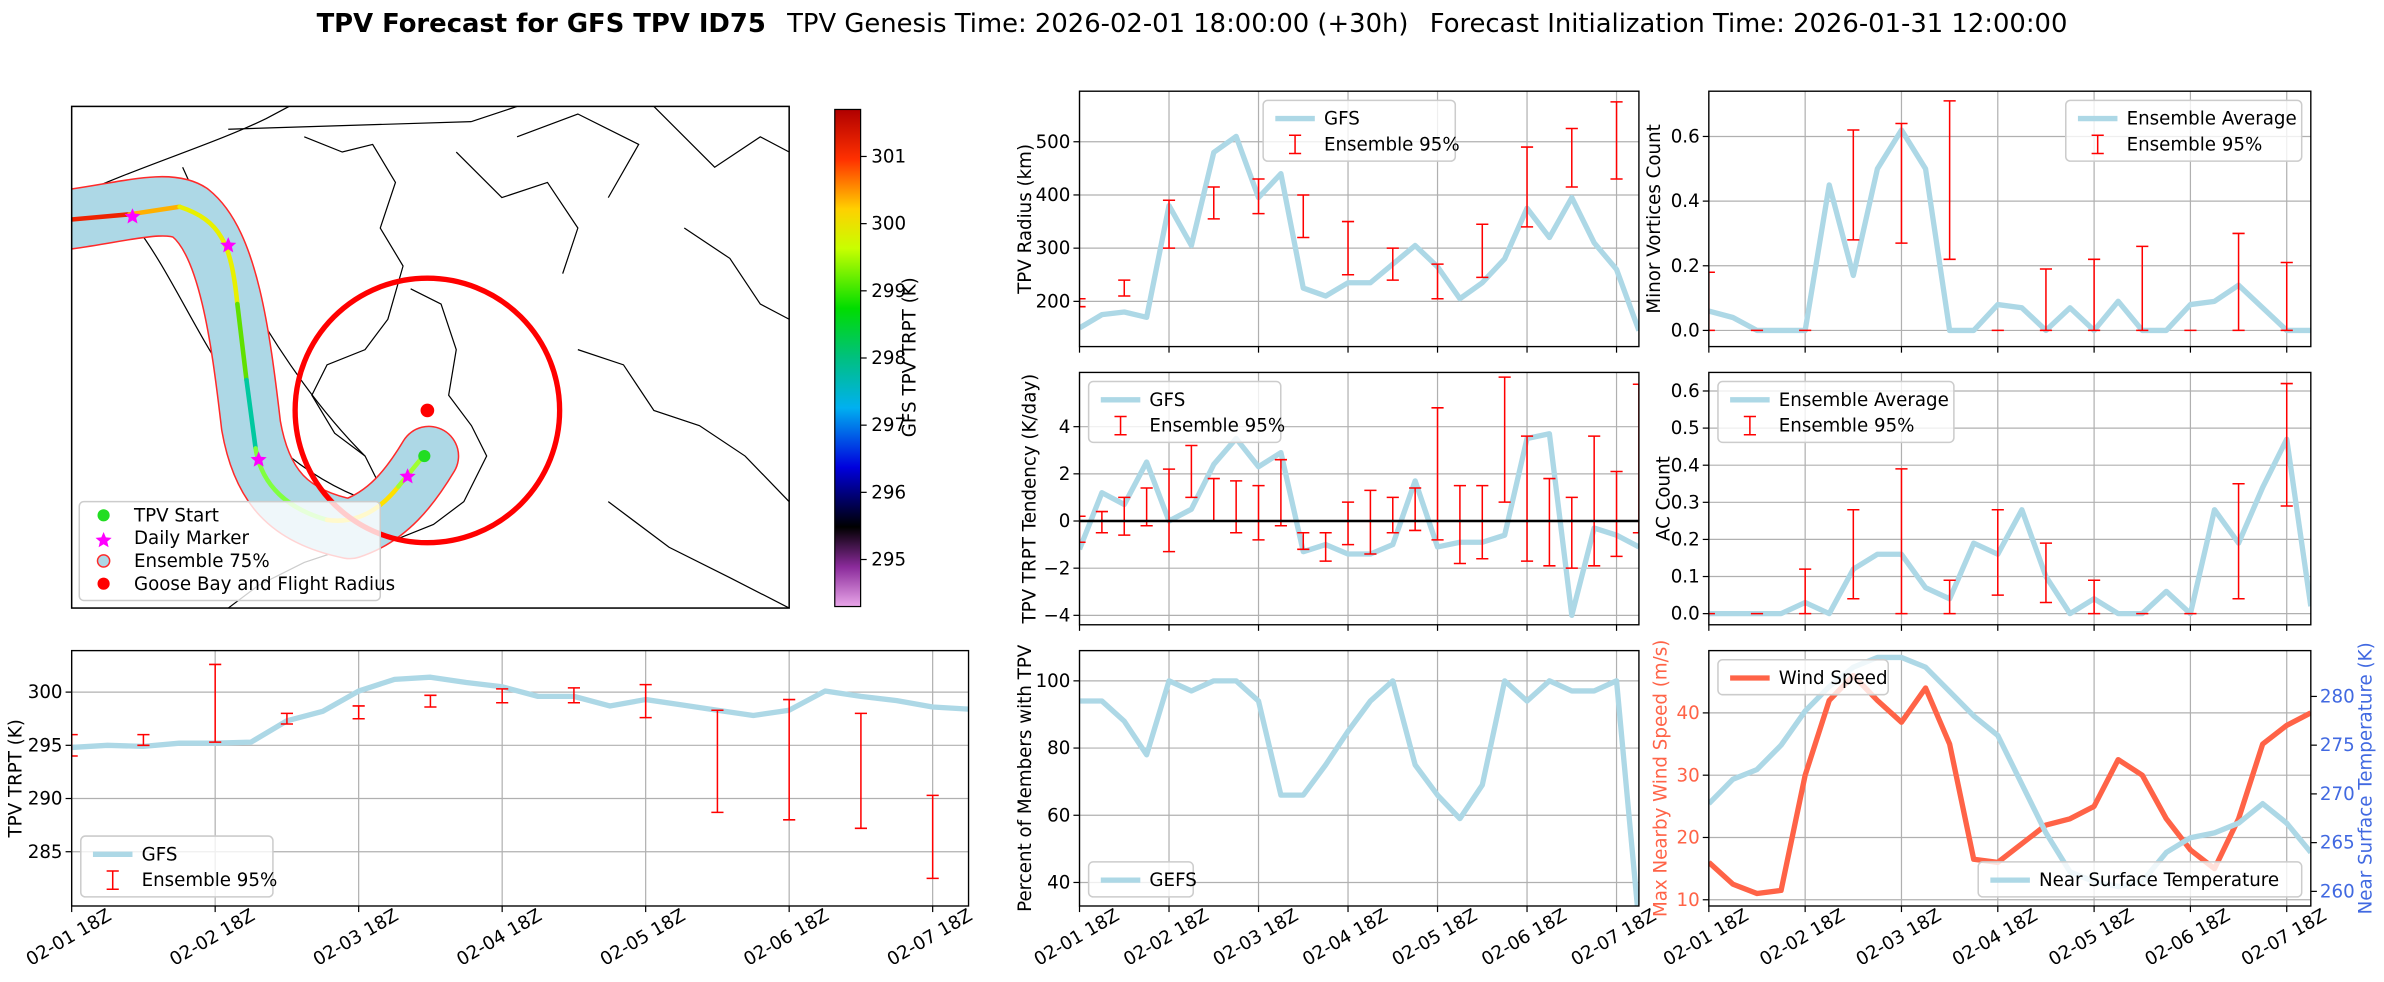 The height and width of the screenshot is (982, 2384). Describe the element at coordinates (1142, 879) in the screenshot. I see `legend: GEFS` at that location.